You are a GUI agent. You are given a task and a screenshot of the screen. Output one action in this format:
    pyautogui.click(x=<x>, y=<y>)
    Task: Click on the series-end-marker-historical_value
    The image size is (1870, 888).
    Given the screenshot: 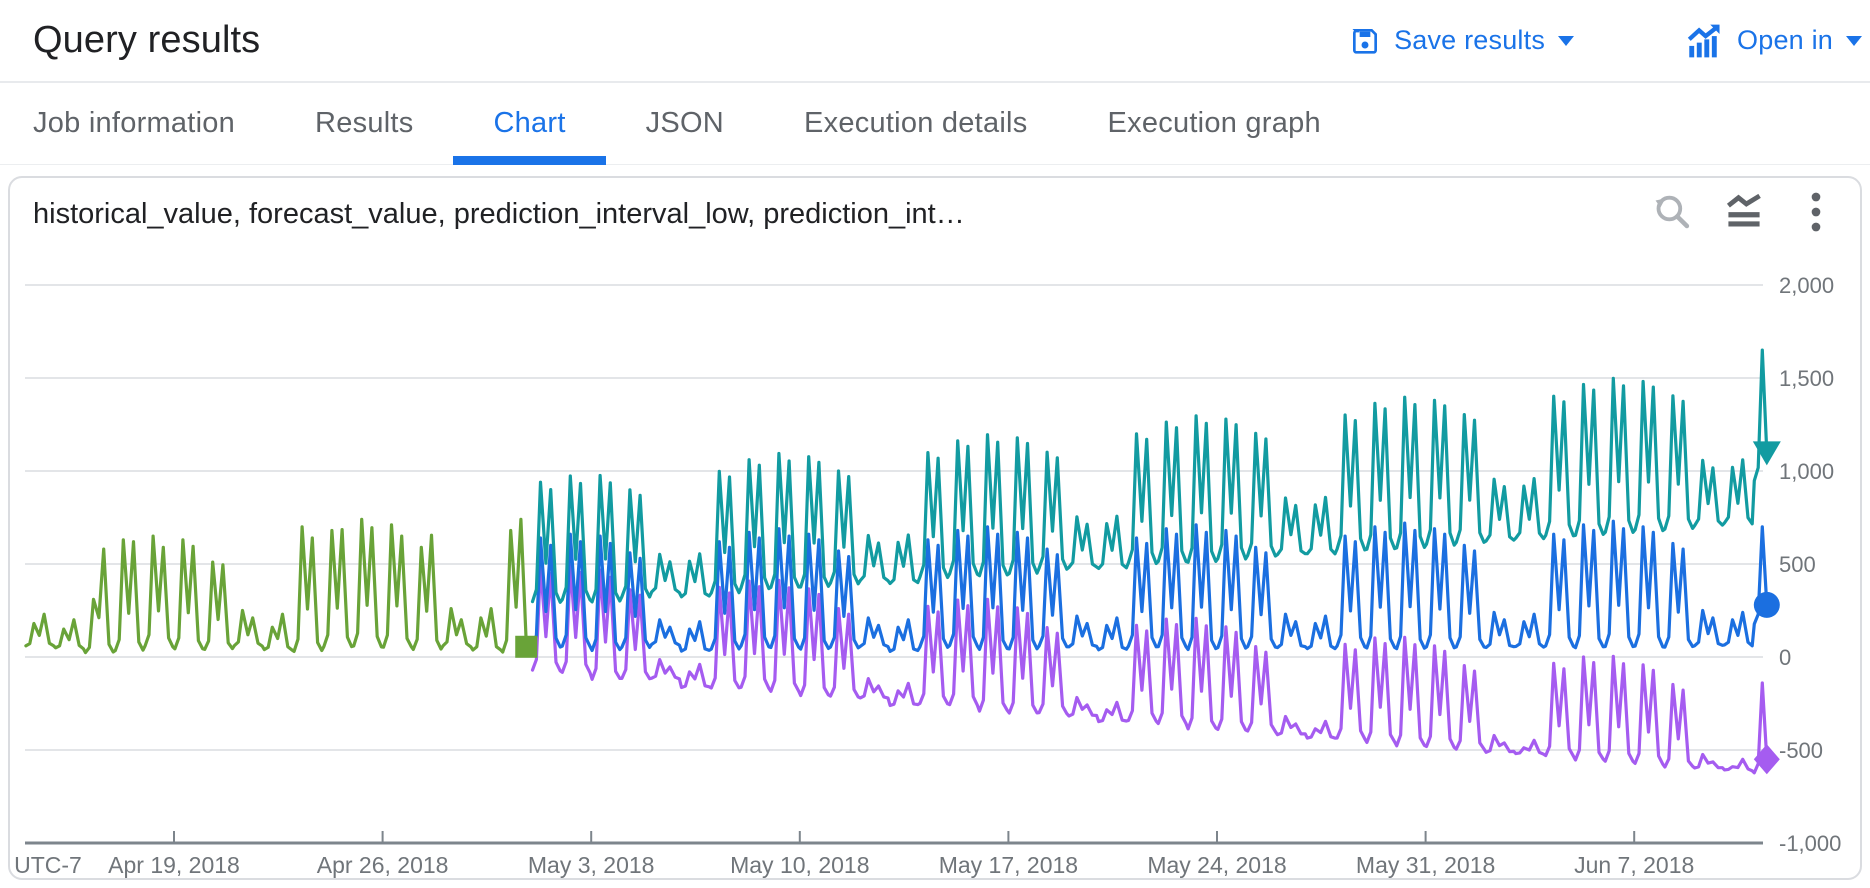 What is the action you would take?
    pyautogui.click(x=526, y=646)
    